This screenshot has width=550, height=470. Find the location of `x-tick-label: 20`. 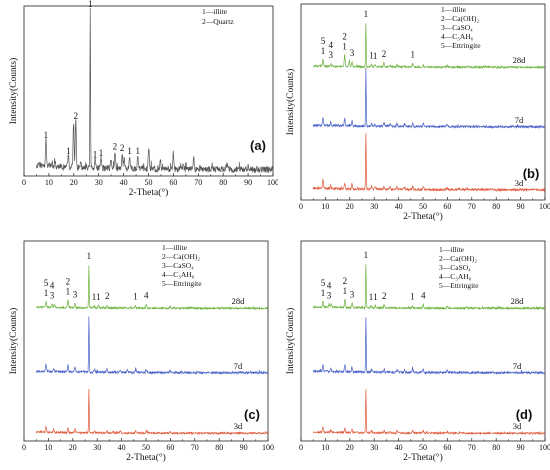

x-tick-label: 20 is located at coordinates (74, 182).